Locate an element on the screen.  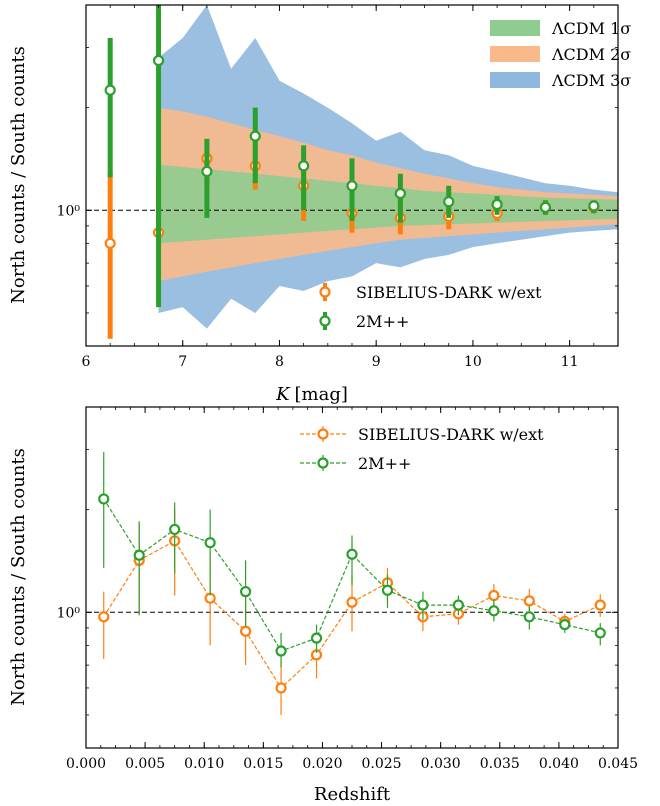
legend-swatch-2sigma is located at coordinates (515, 54).